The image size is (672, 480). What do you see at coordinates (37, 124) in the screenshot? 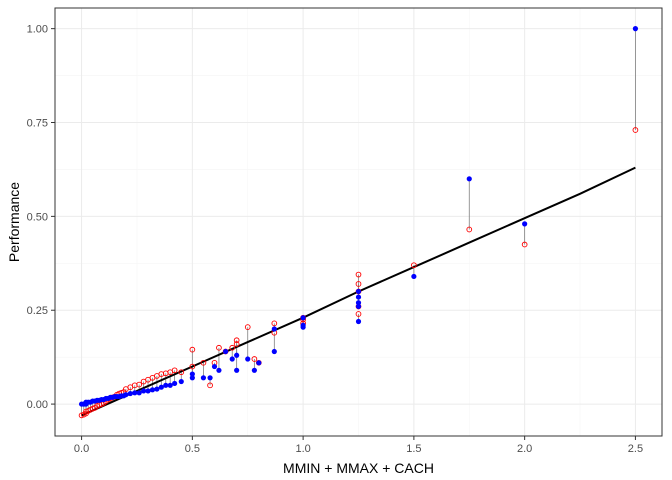
I see `y-tick-label: 0.75` at bounding box center [37, 124].